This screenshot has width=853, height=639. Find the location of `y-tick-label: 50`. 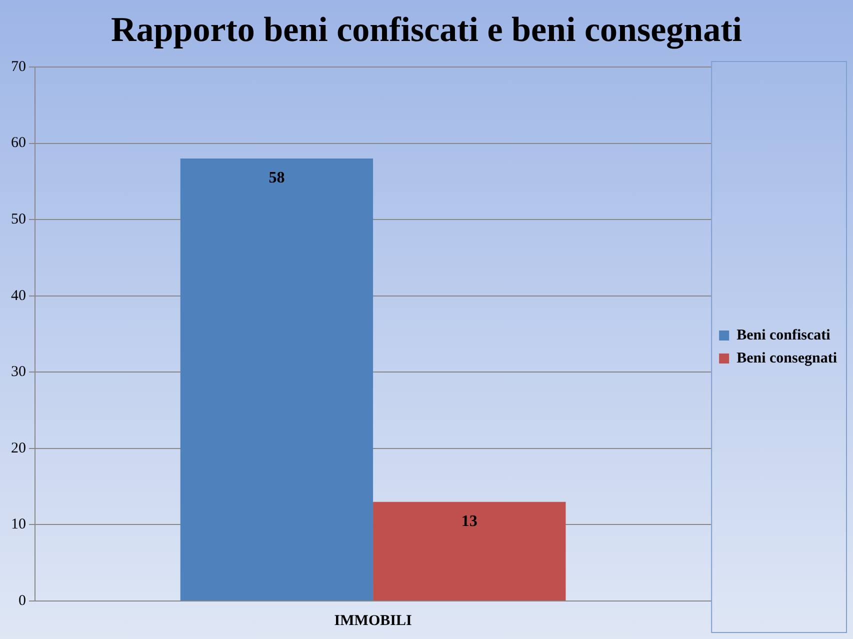

y-tick-label: 50 is located at coordinates (18, 220).